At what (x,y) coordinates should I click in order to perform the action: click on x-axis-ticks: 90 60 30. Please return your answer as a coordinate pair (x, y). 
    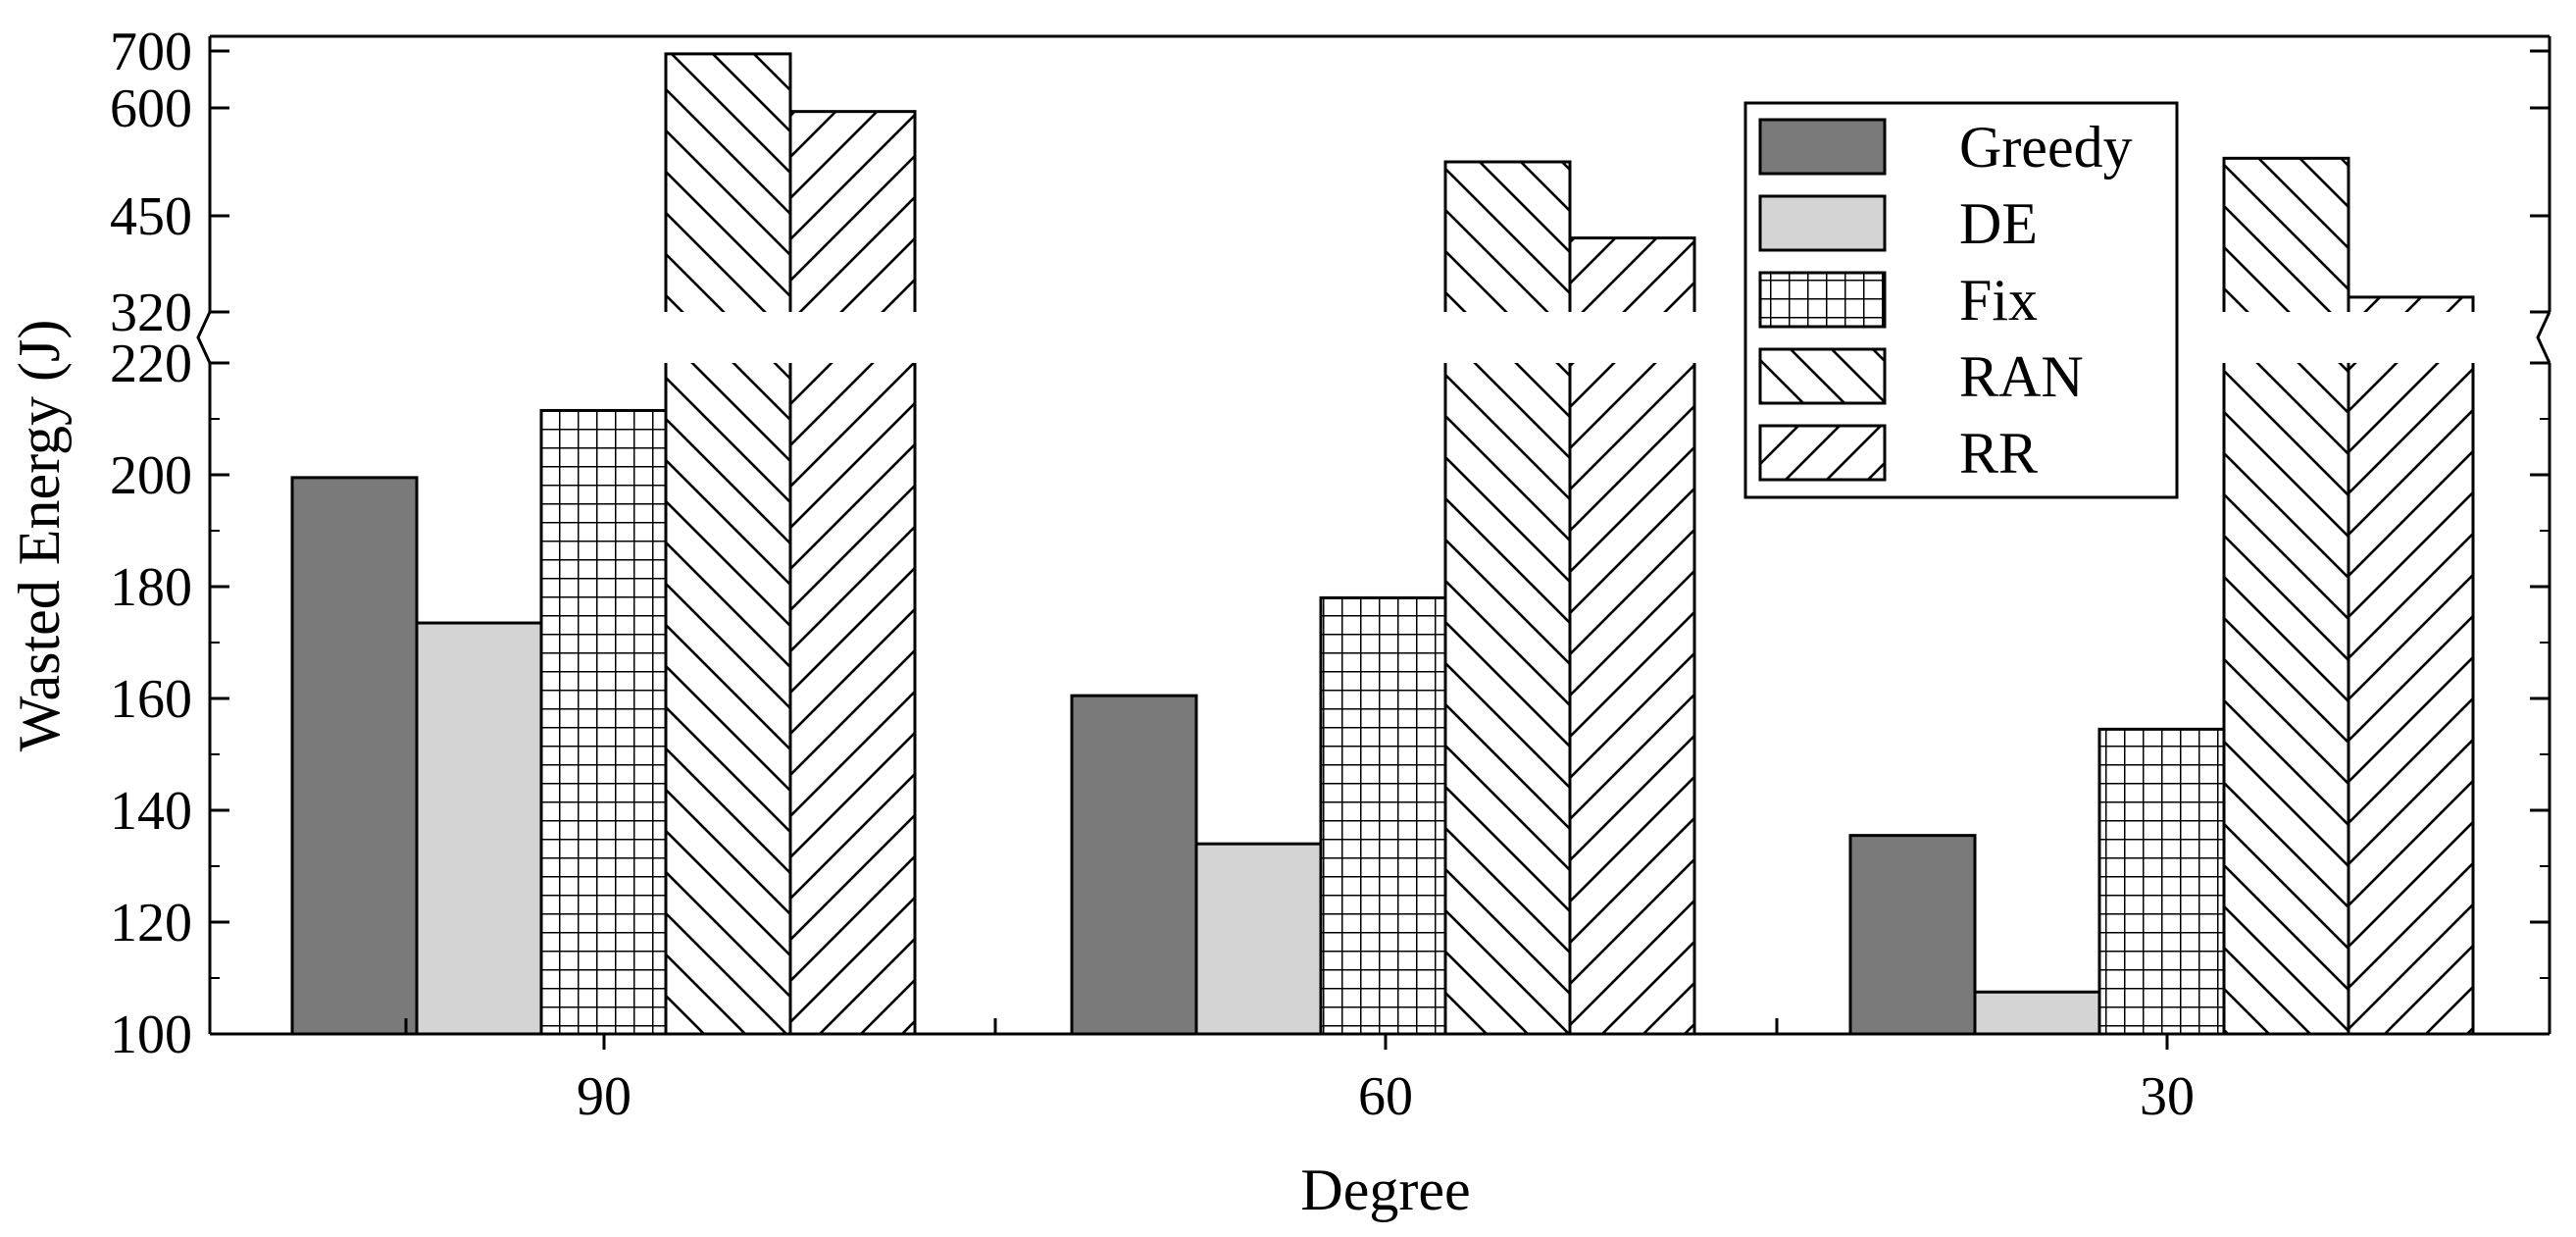
    Looking at the image, I should click on (1300, 1072).